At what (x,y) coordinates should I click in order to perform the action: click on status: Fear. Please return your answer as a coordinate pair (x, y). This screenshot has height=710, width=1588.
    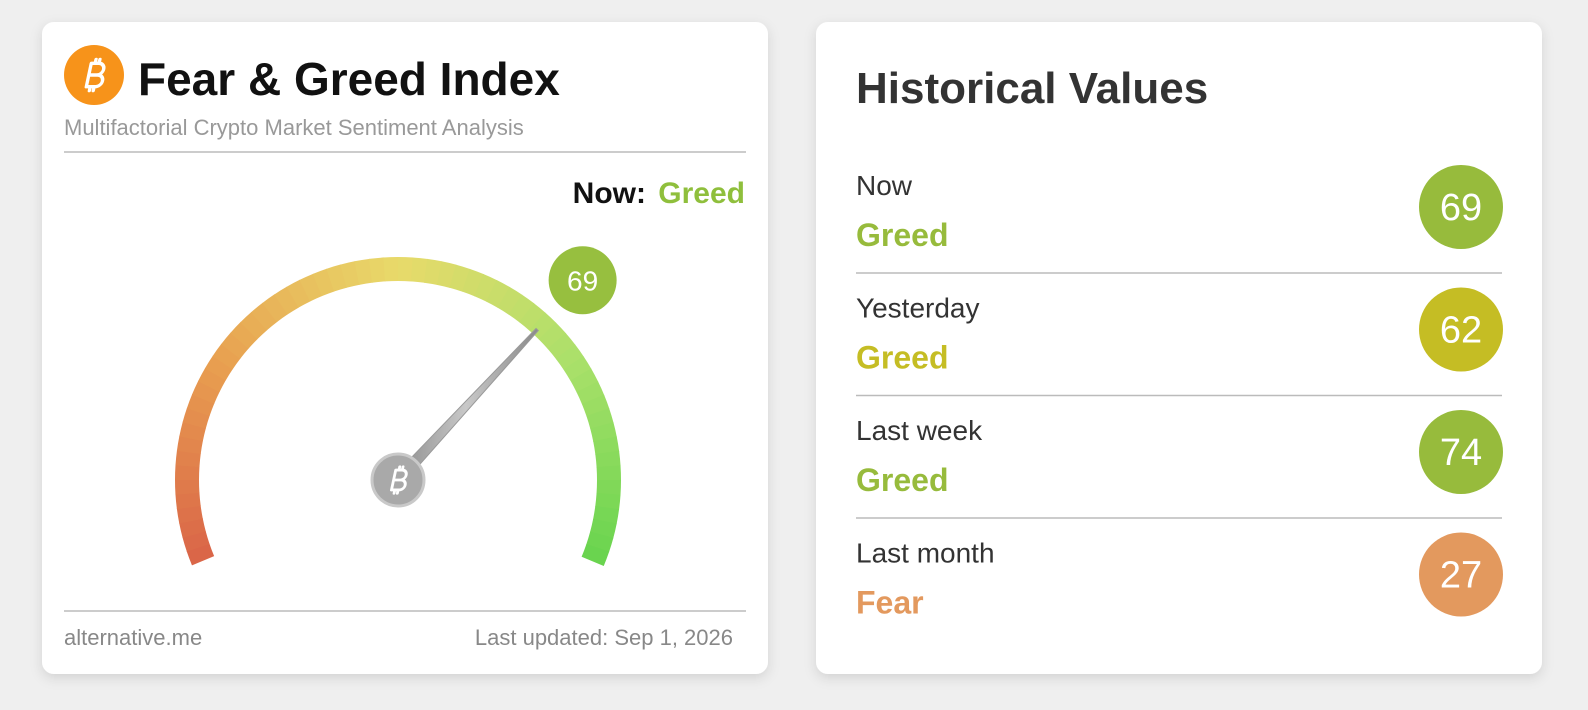
    Looking at the image, I should click on (890, 603).